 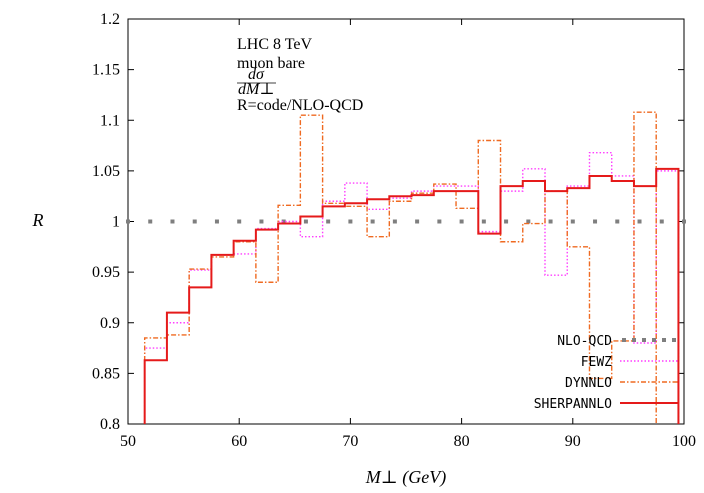 What do you see at coordinates (584, 341) in the screenshot?
I see `legend-label: NLO-QCD` at bounding box center [584, 341].